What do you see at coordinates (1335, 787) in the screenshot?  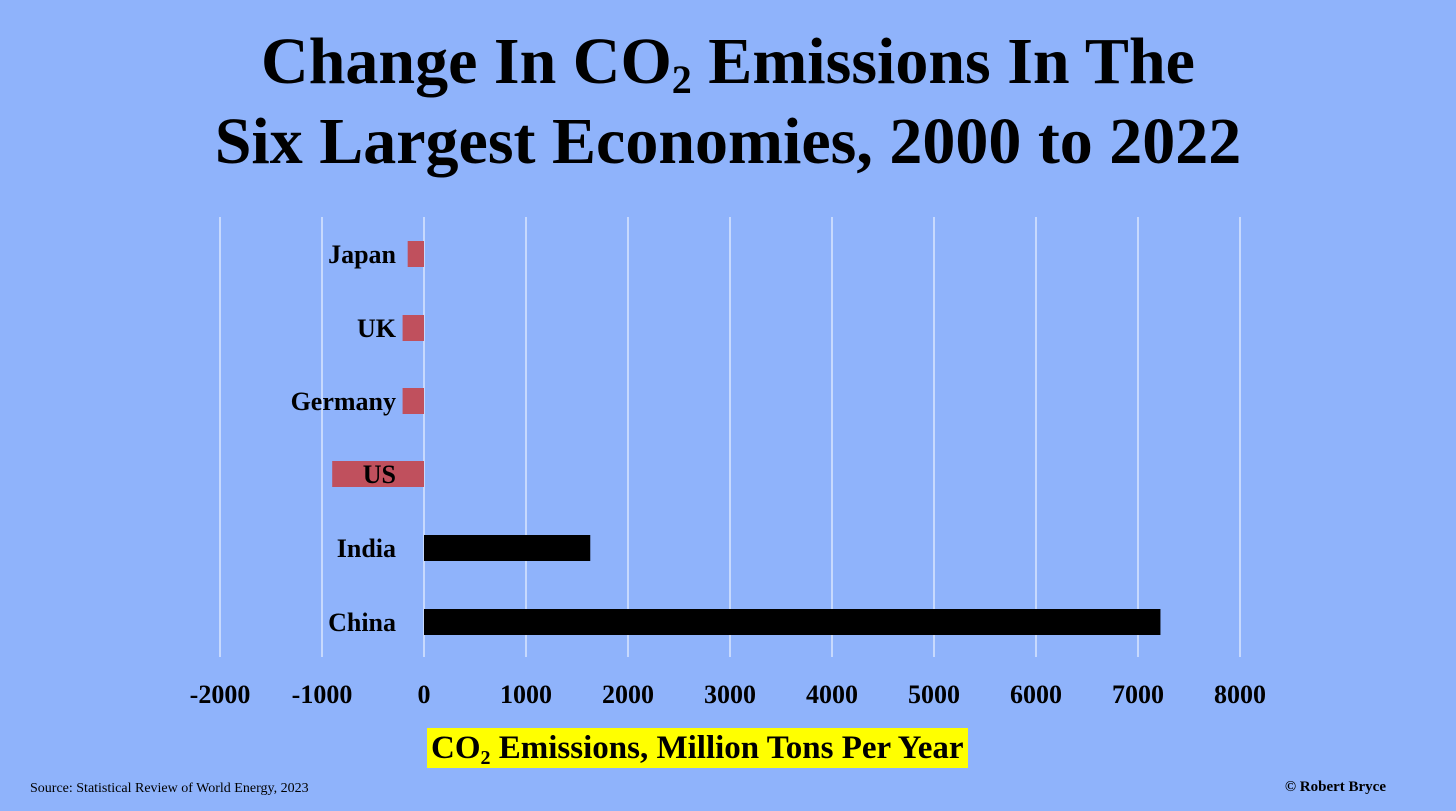 I see `copyright-credit: © Robert Bryce` at bounding box center [1335, 787].